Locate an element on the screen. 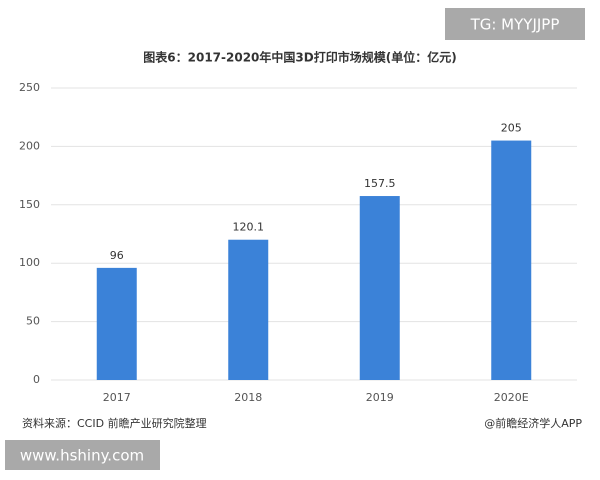 The height and width of the screenshot is (480, 600). x-tick-label: 2020E is located at coordinates (511, 397).